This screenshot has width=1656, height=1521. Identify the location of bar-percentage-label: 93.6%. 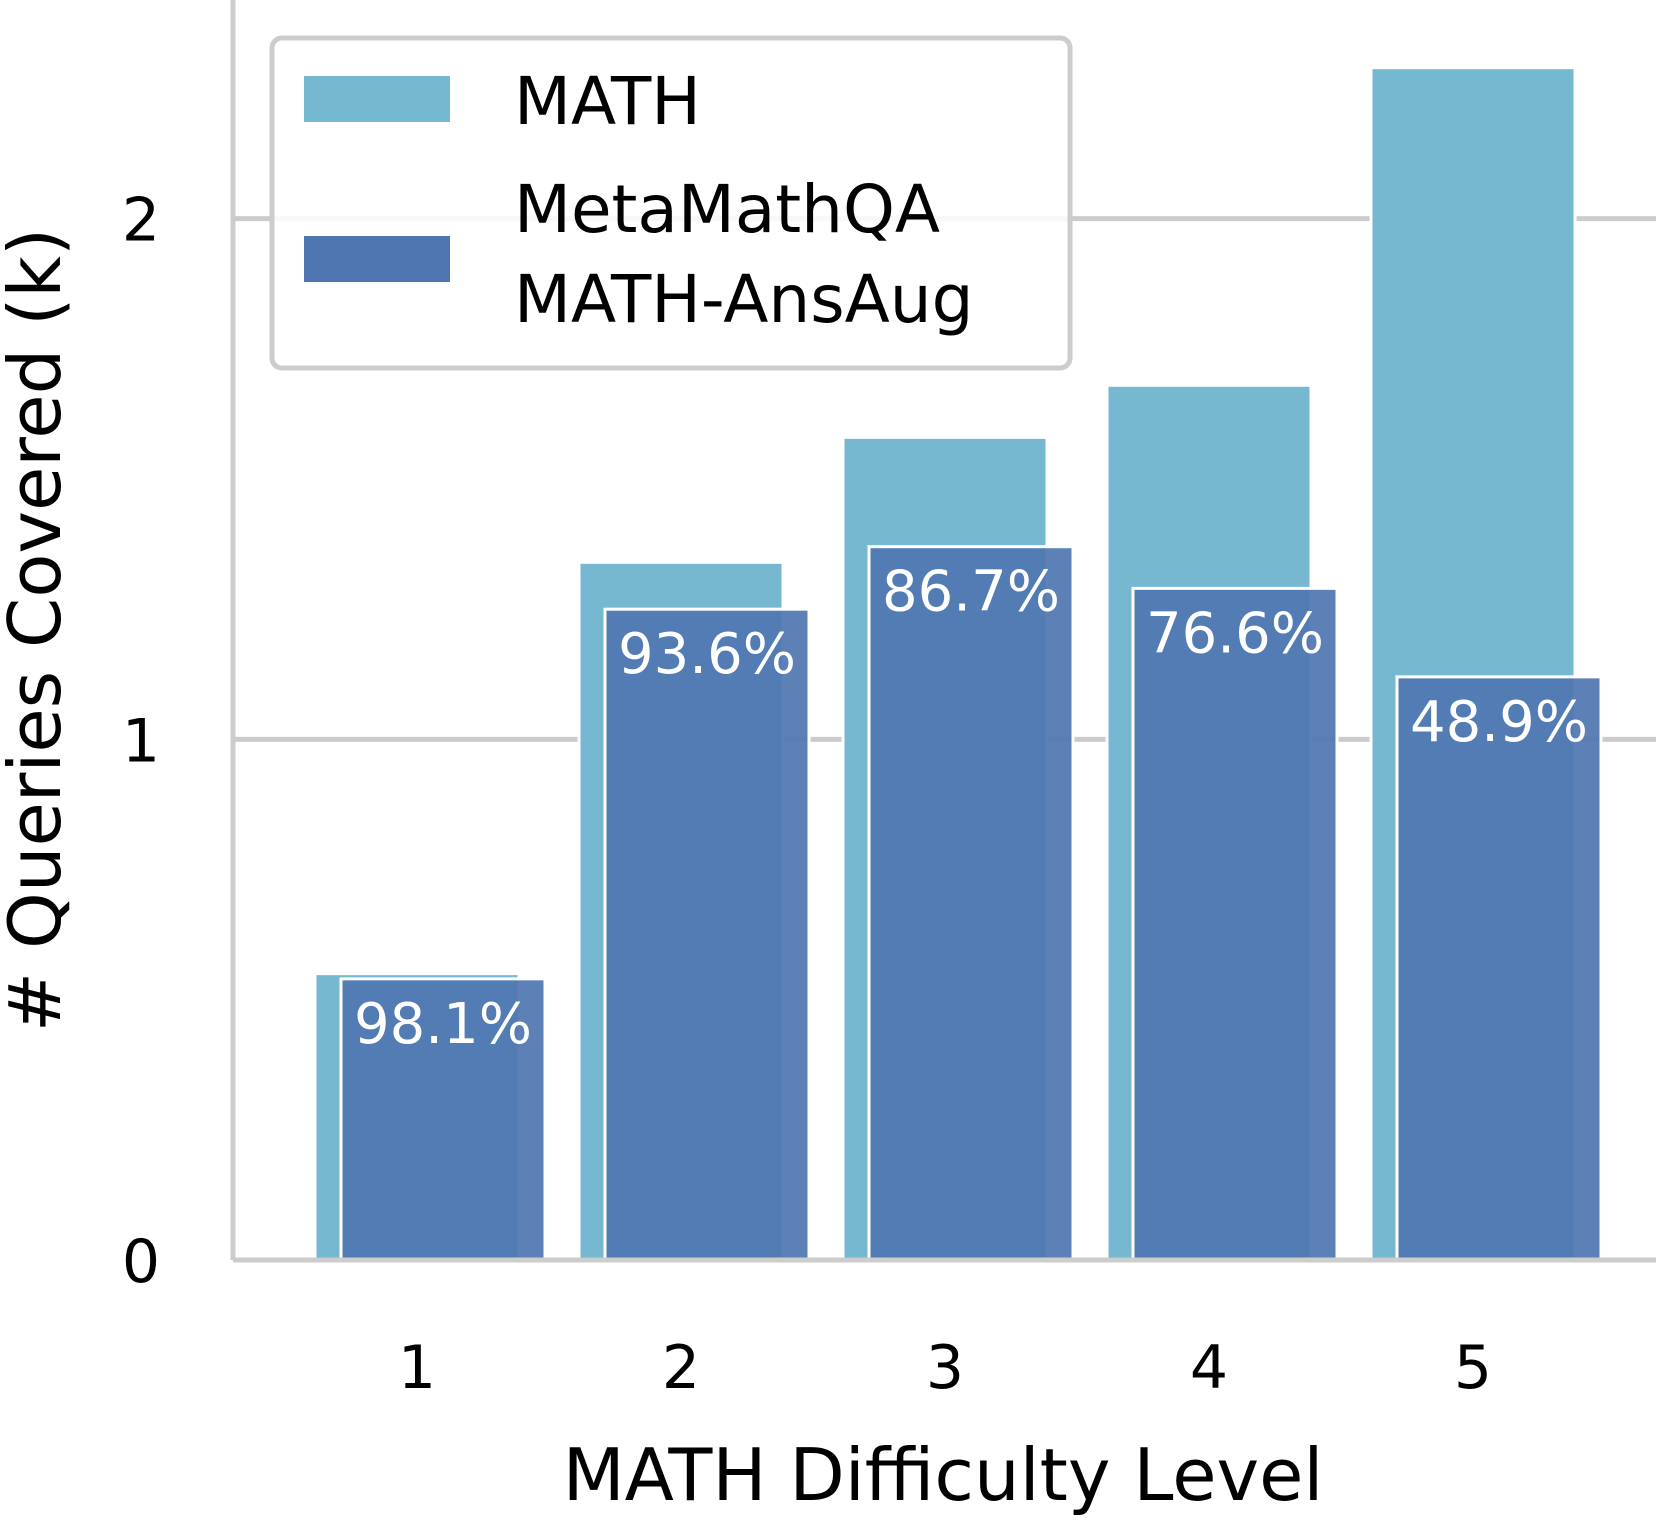
(707, 654).